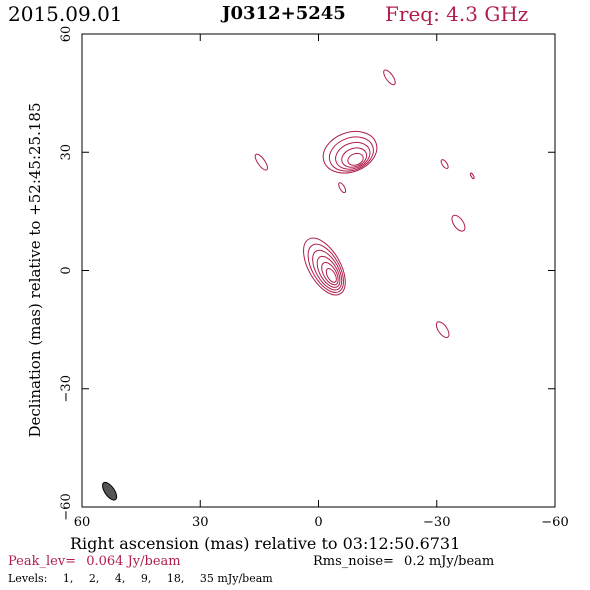 This screenshot has width=590, height=590. I want to click on peak-level: Peak_lev= 0.064 Jy/beam, so click(94, 561).